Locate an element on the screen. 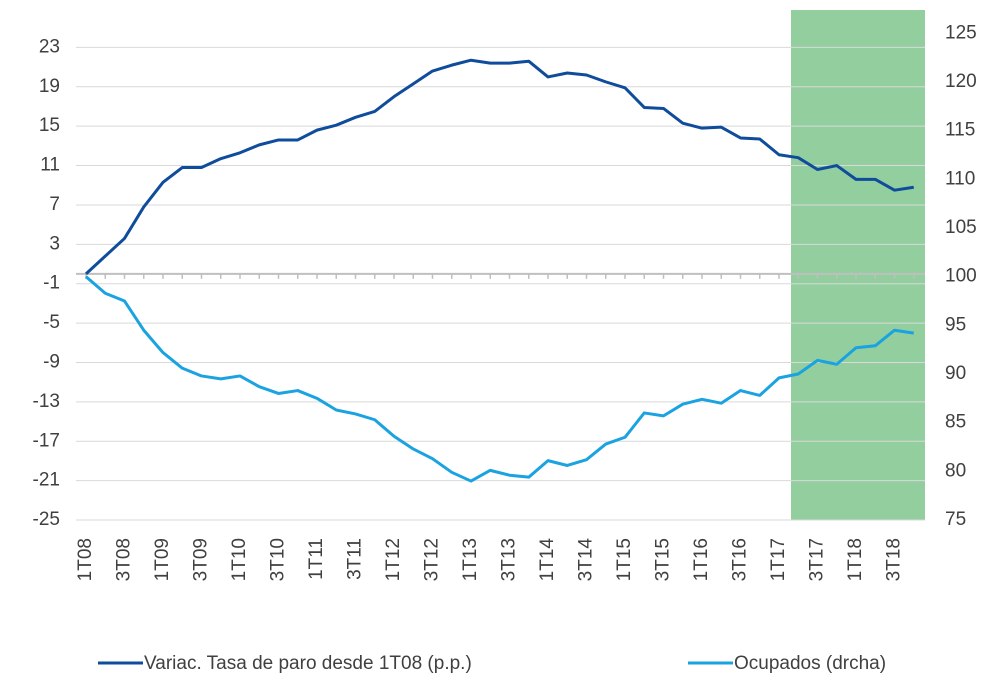  x-tick-label: 1T10 is located at coordinates (239, 559).